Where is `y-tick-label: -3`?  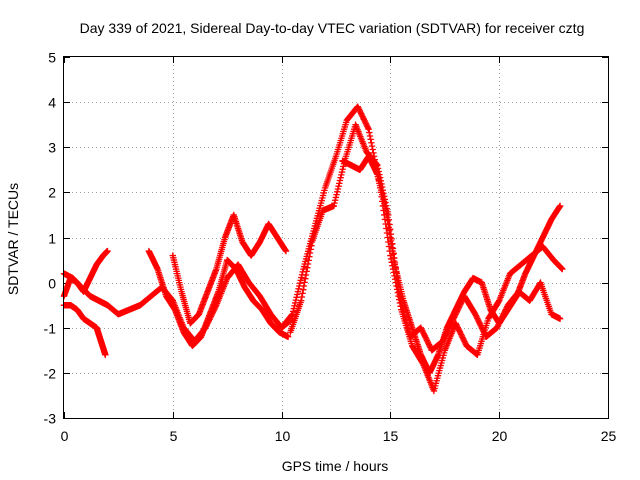 y-tick-label: -3 is located at coordinates (50, 419).